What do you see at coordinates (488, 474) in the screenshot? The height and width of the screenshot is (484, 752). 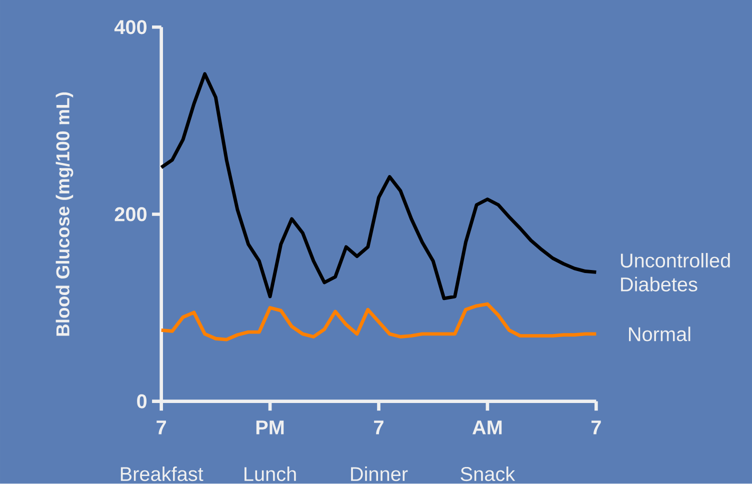 I see `text: Snack` at bounding box center [488, 474].